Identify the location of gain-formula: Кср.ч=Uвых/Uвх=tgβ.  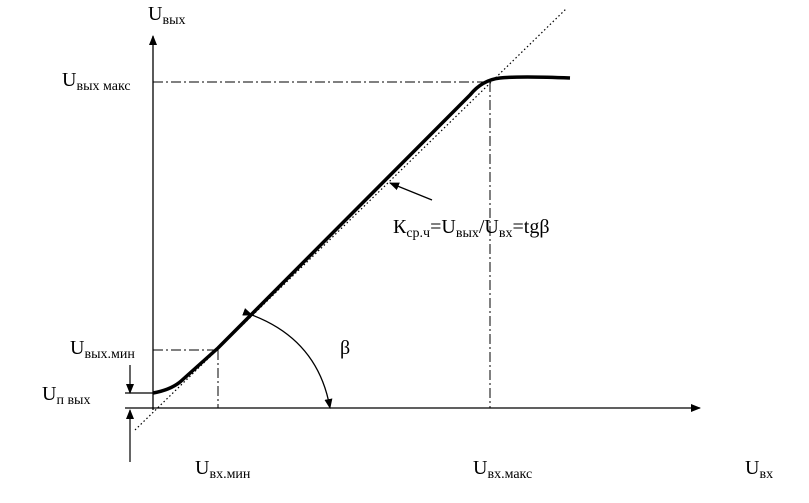
(471, 228).